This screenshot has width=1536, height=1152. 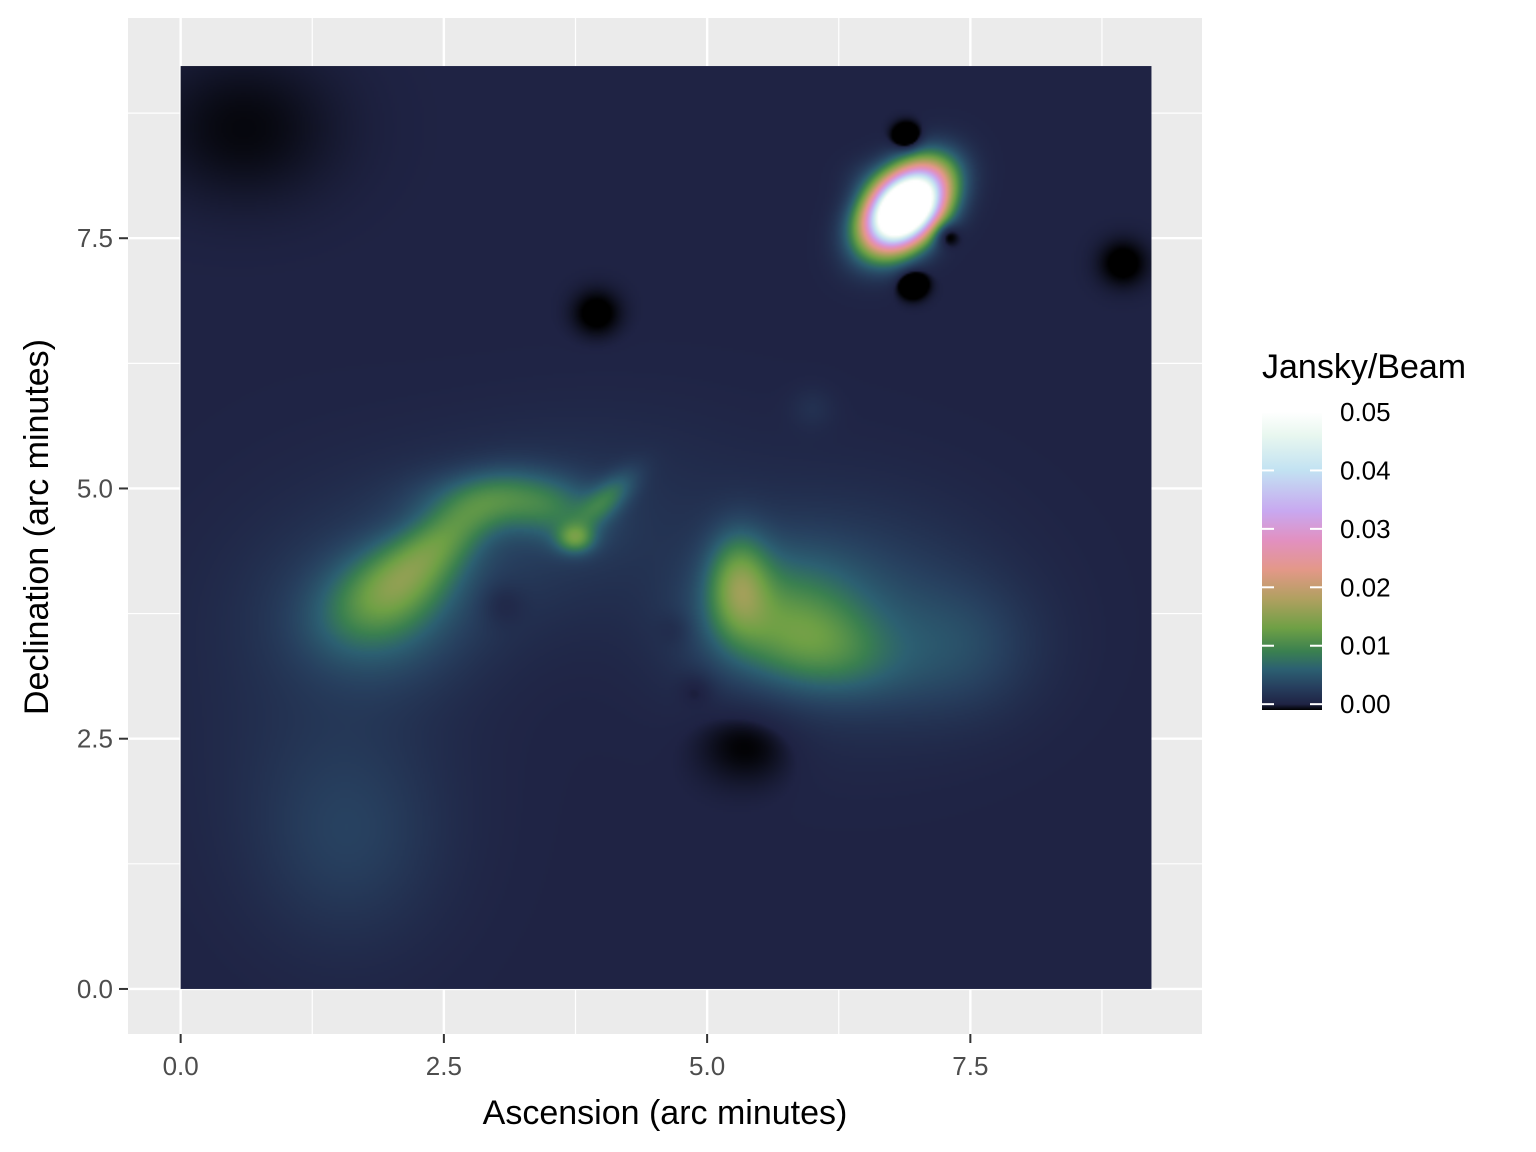 What do you see at coordinates (181, 1066) in the screenshot?
I see `x-tick-label: 0.0` at bounding box center [181, 1066].